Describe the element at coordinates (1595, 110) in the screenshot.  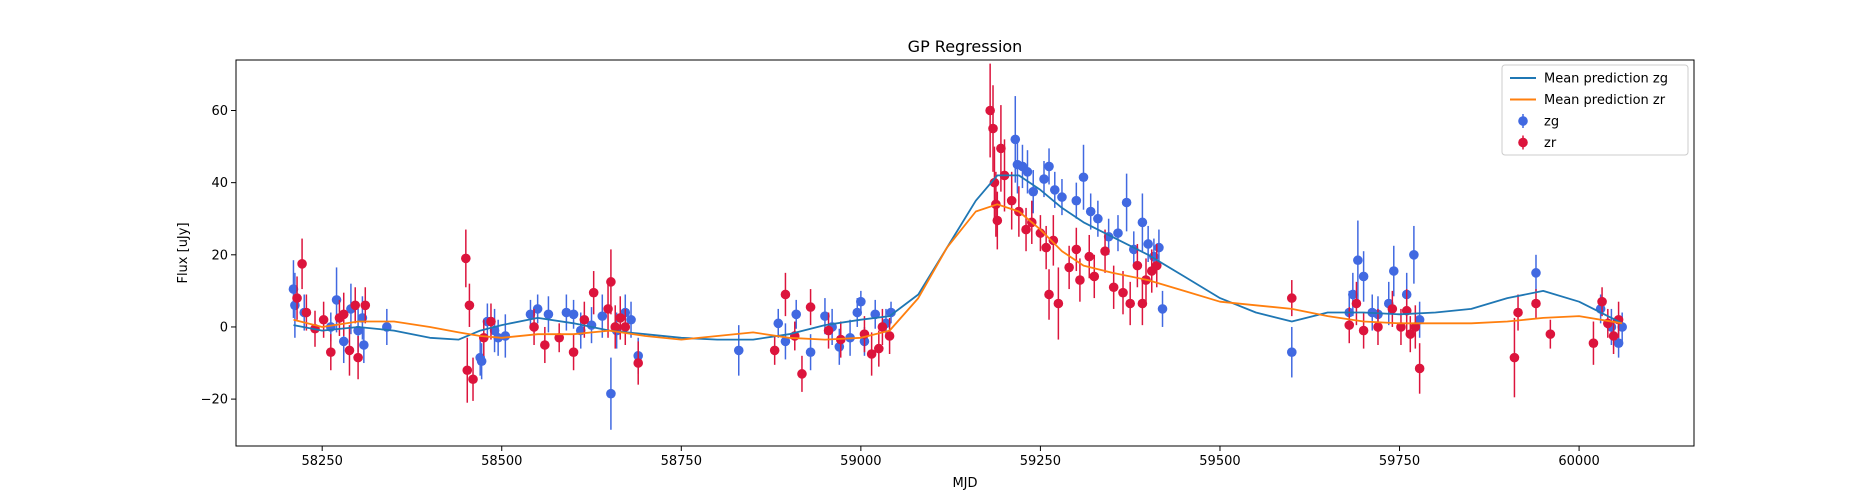
I see `legend: Mean prediction zg Mean prediction zr zg zr` at that location.